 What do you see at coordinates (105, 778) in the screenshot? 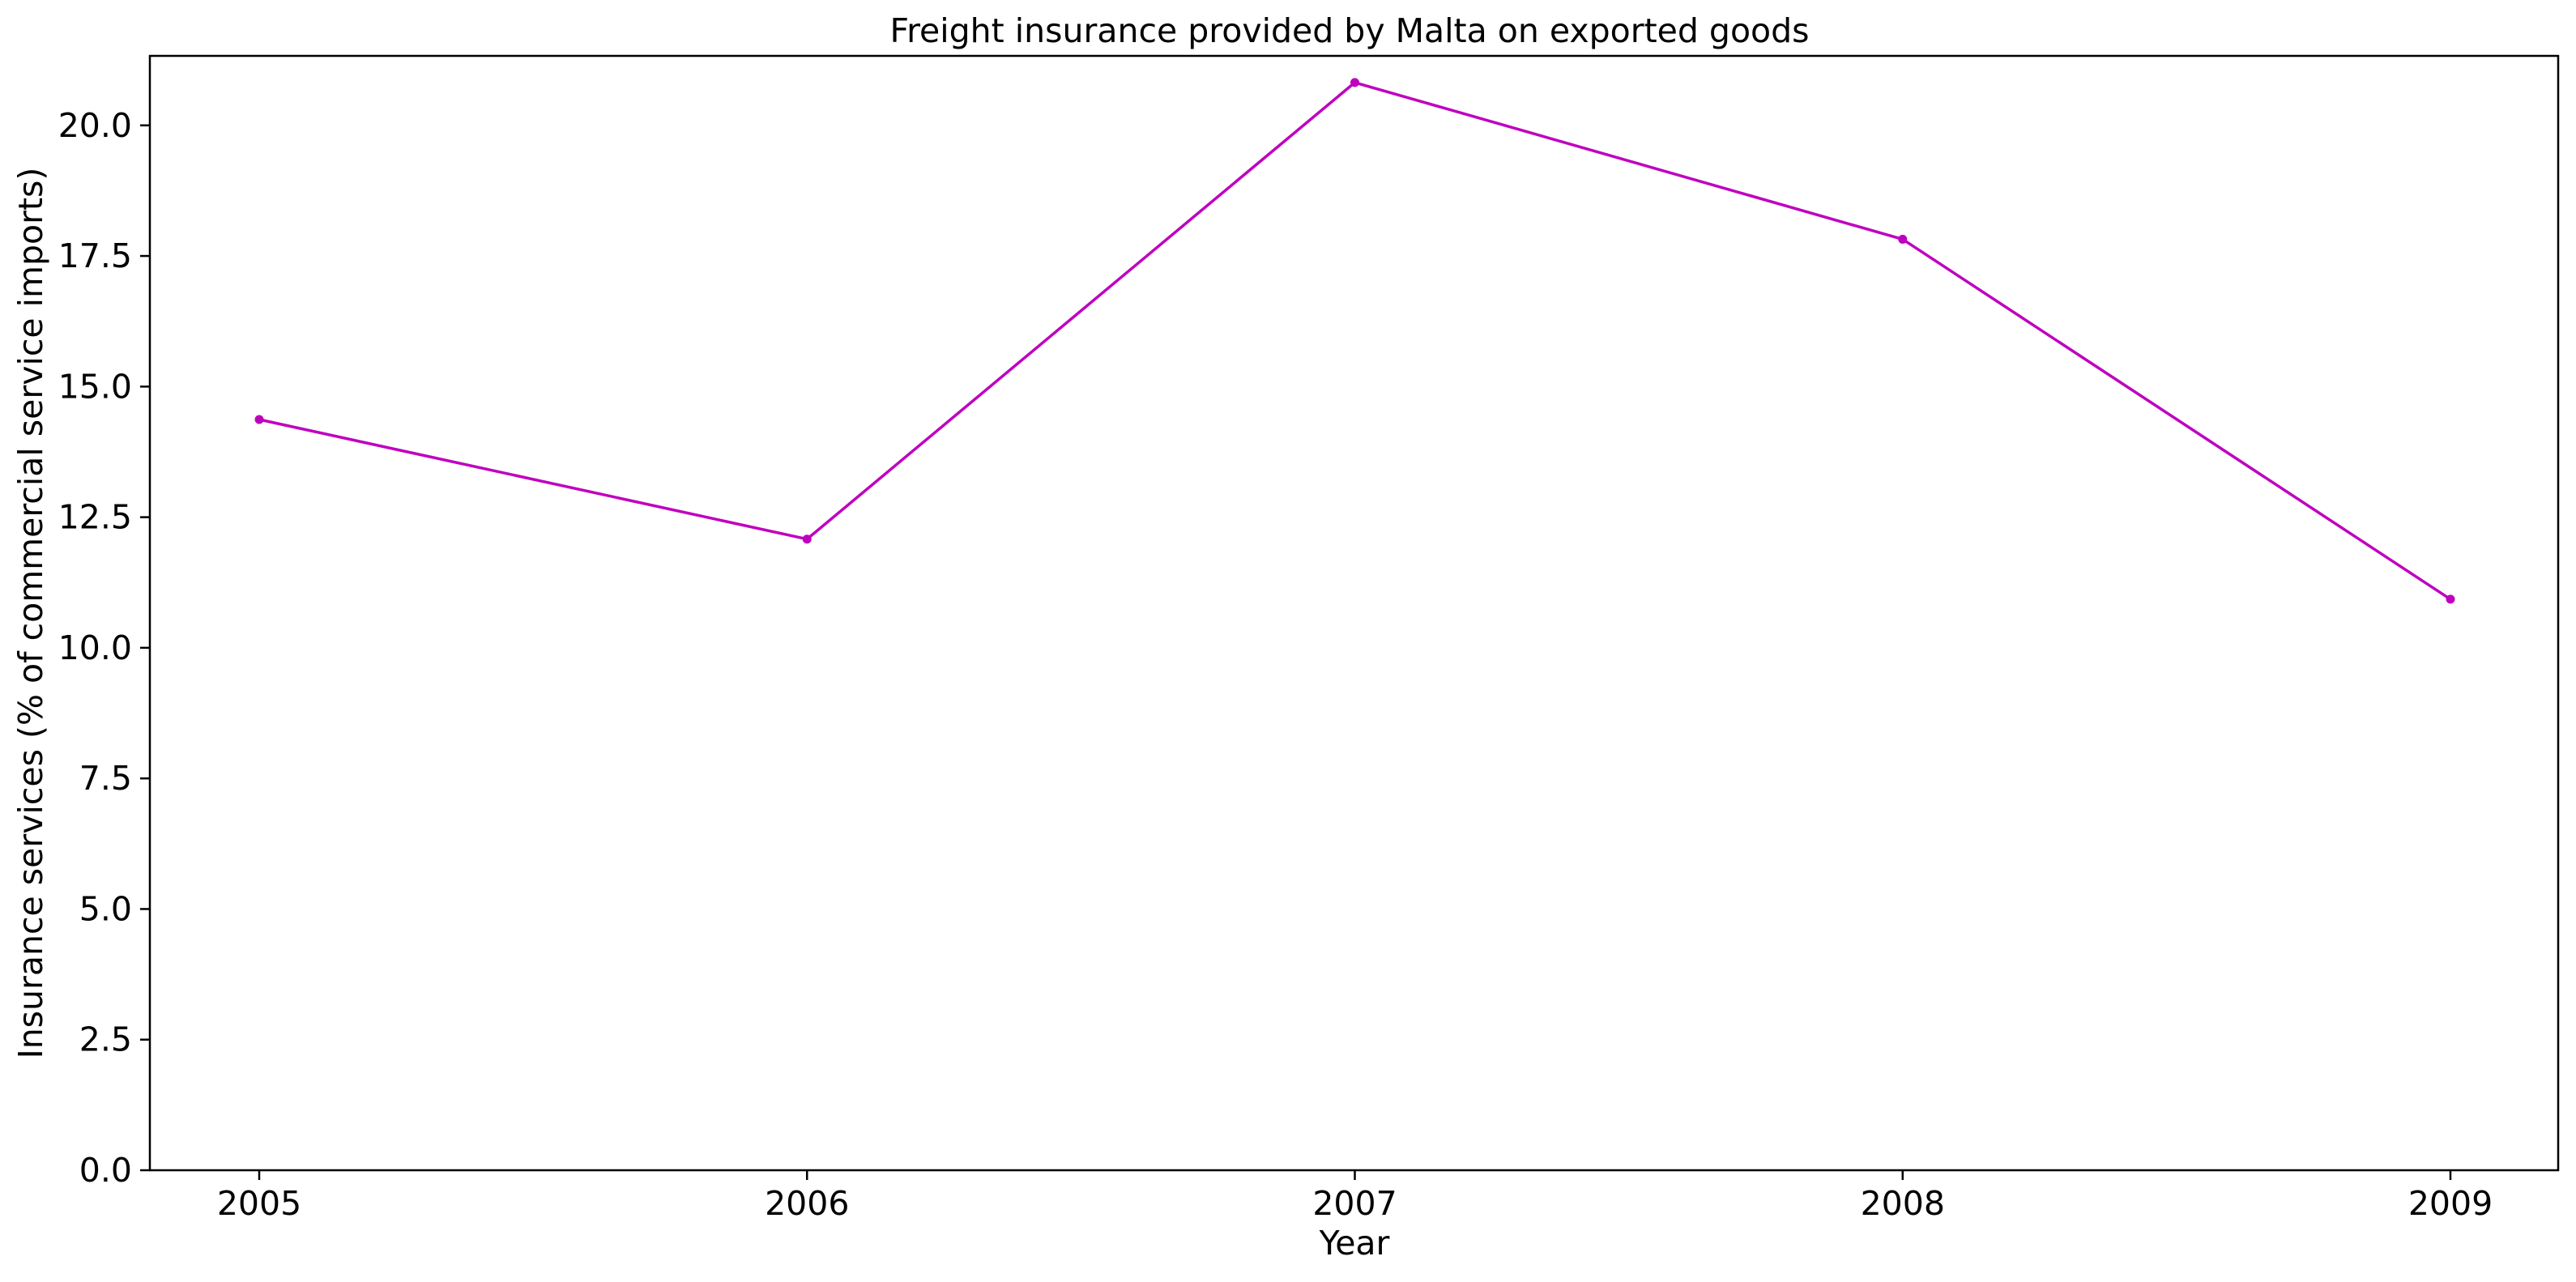
I see `y-tick-label: 7.5` at bounding box center [105, 778].